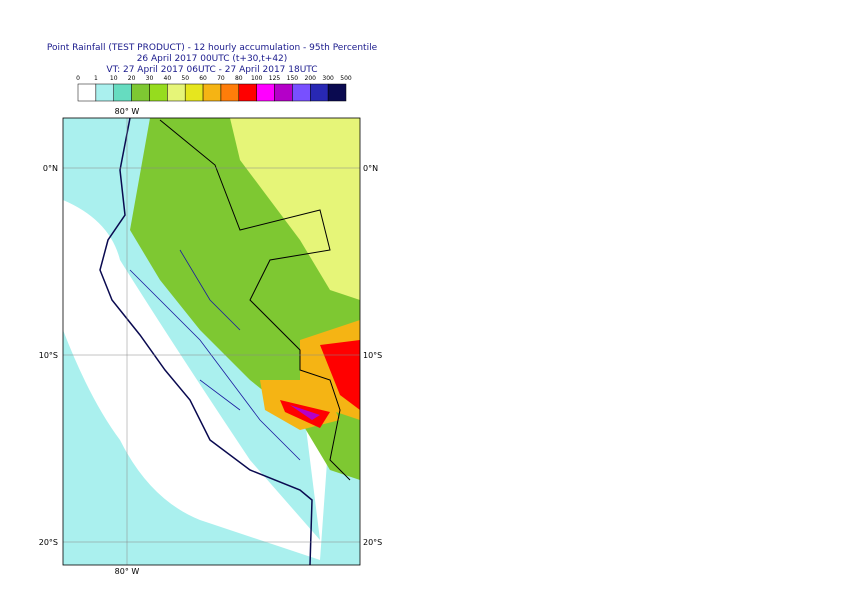  What do you see at coordinates (239, 78) in the screenshot?
I see `legend-label: 80` at bounding box center [239, 78].